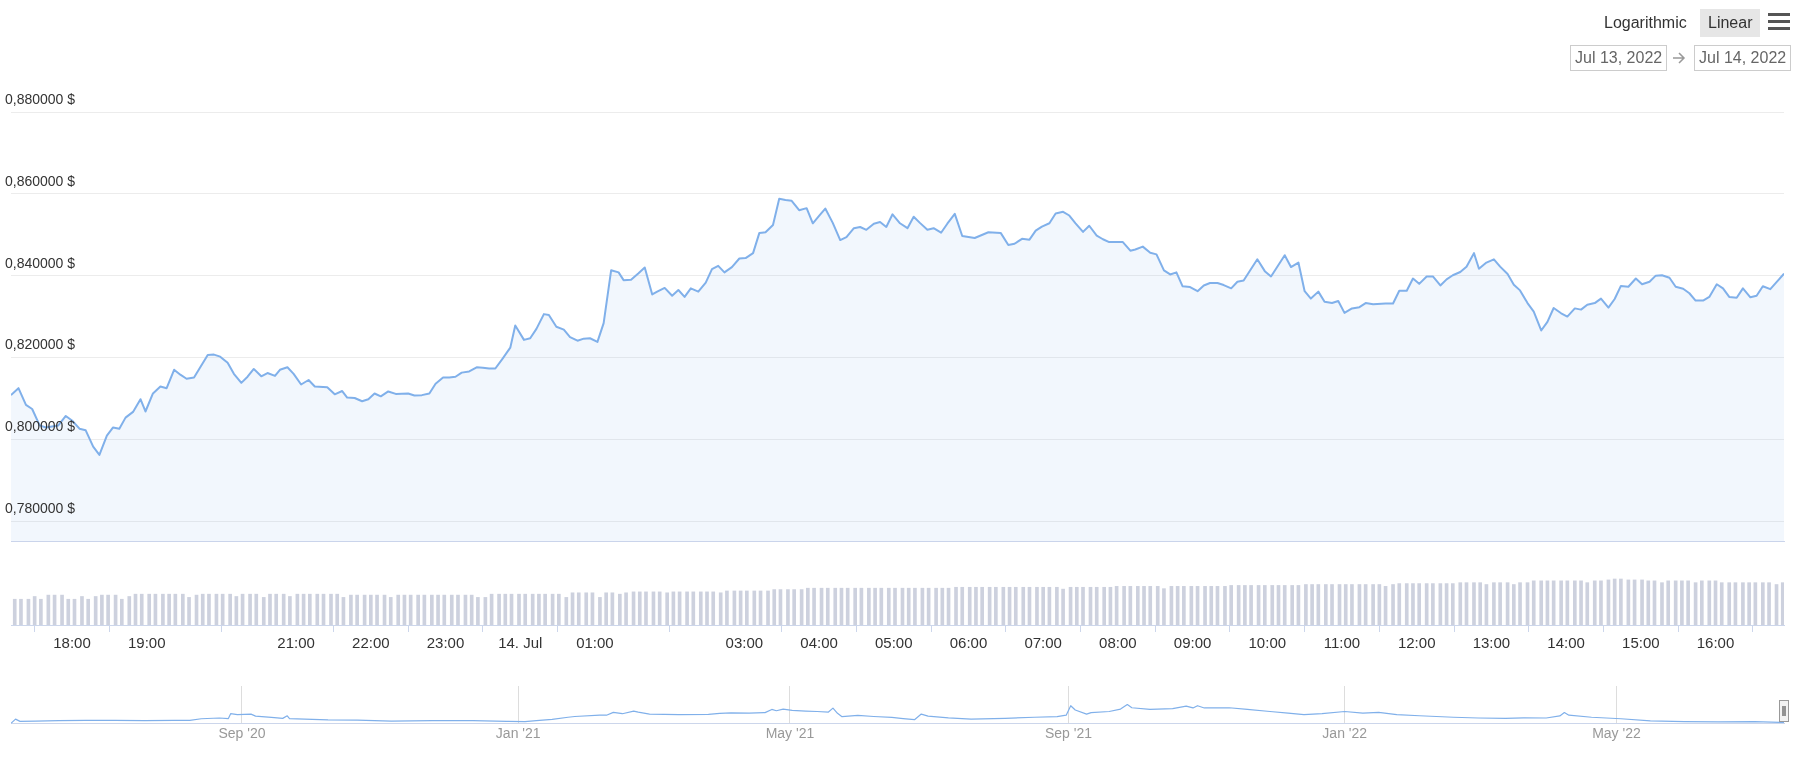 This screenshot has height=765, width=1800. What do you see at coordinates (40, 180) in the screenshot?
I see `y-tick-label: 0,860000 $` at bounding box center [40, 180].